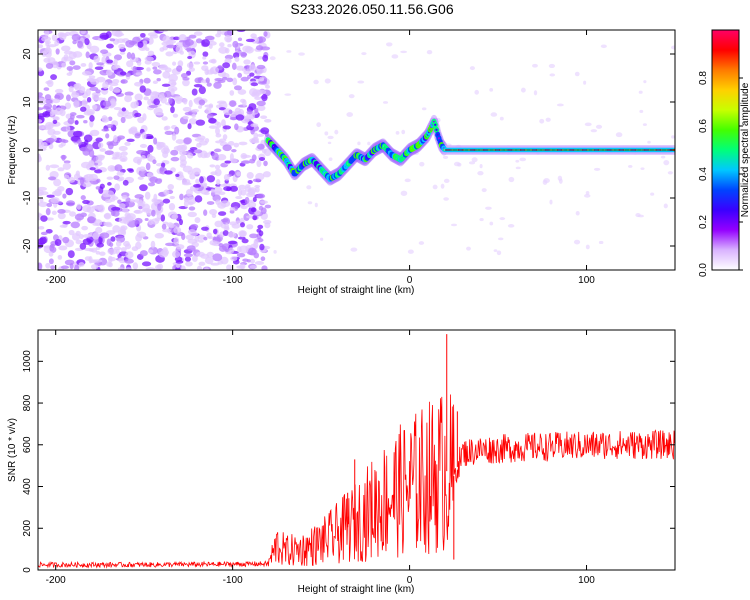  What do you see at coordinates (56, 580) in the screenshot?
I see `snr-x-tick-label: -200` at bounding box center [56, 580].